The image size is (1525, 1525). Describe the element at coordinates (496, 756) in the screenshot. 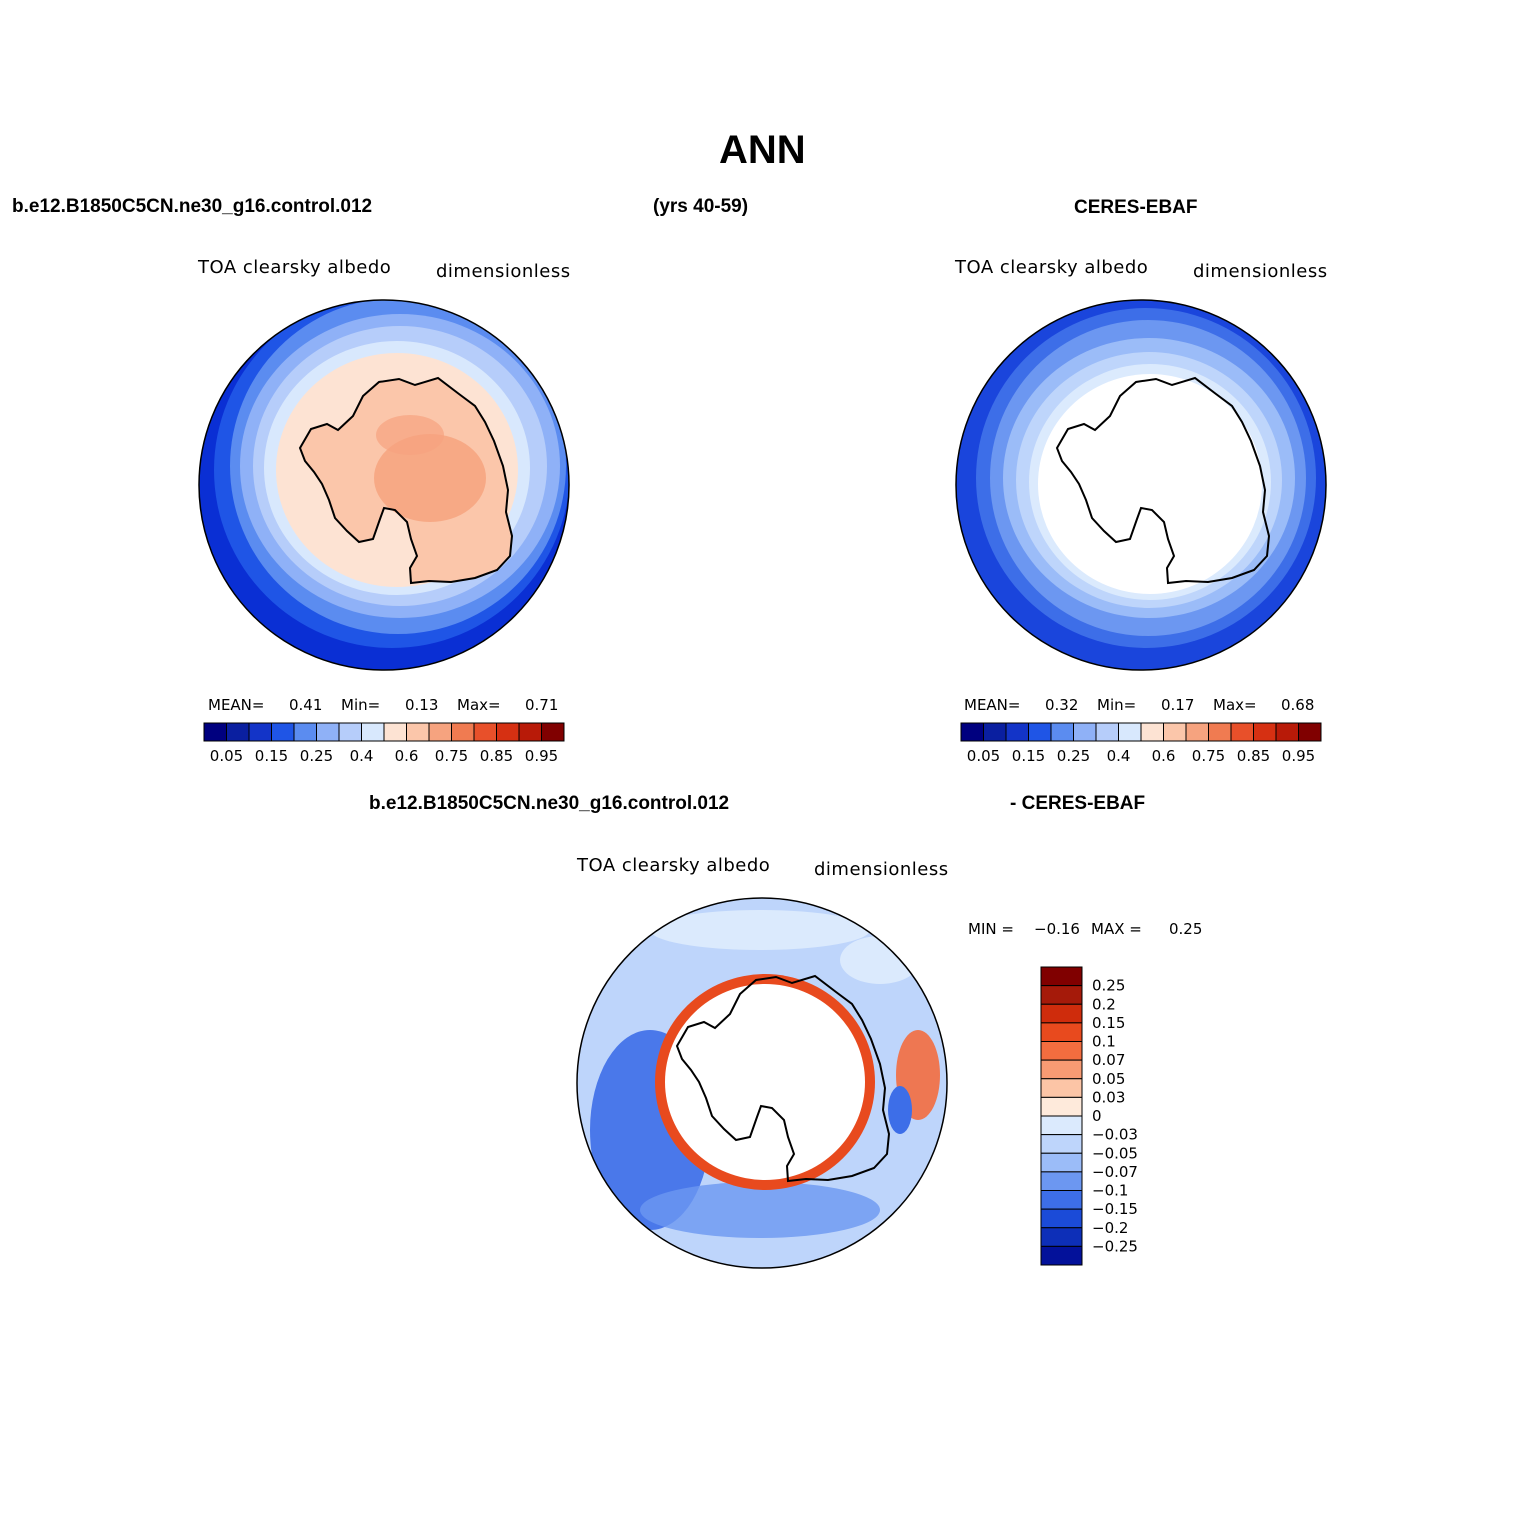

I see `model-colorbar-tick-label: 0.85` at that location.